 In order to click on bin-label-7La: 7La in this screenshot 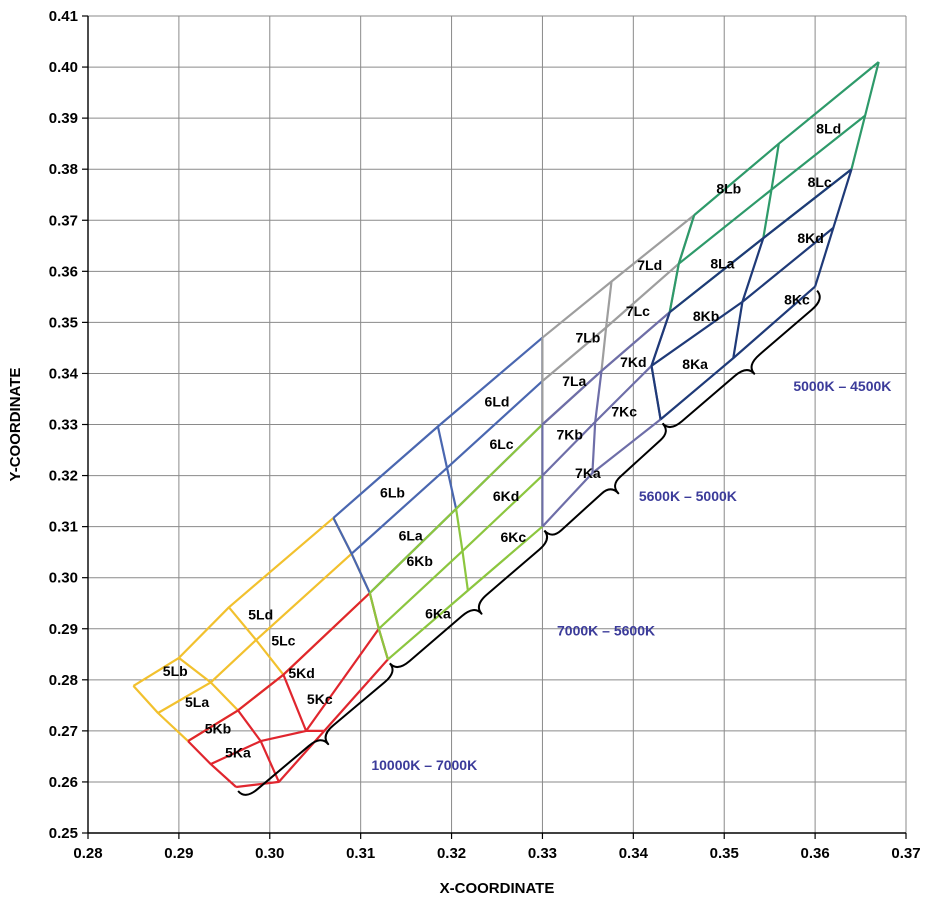, I will do `click(574, 381)`.